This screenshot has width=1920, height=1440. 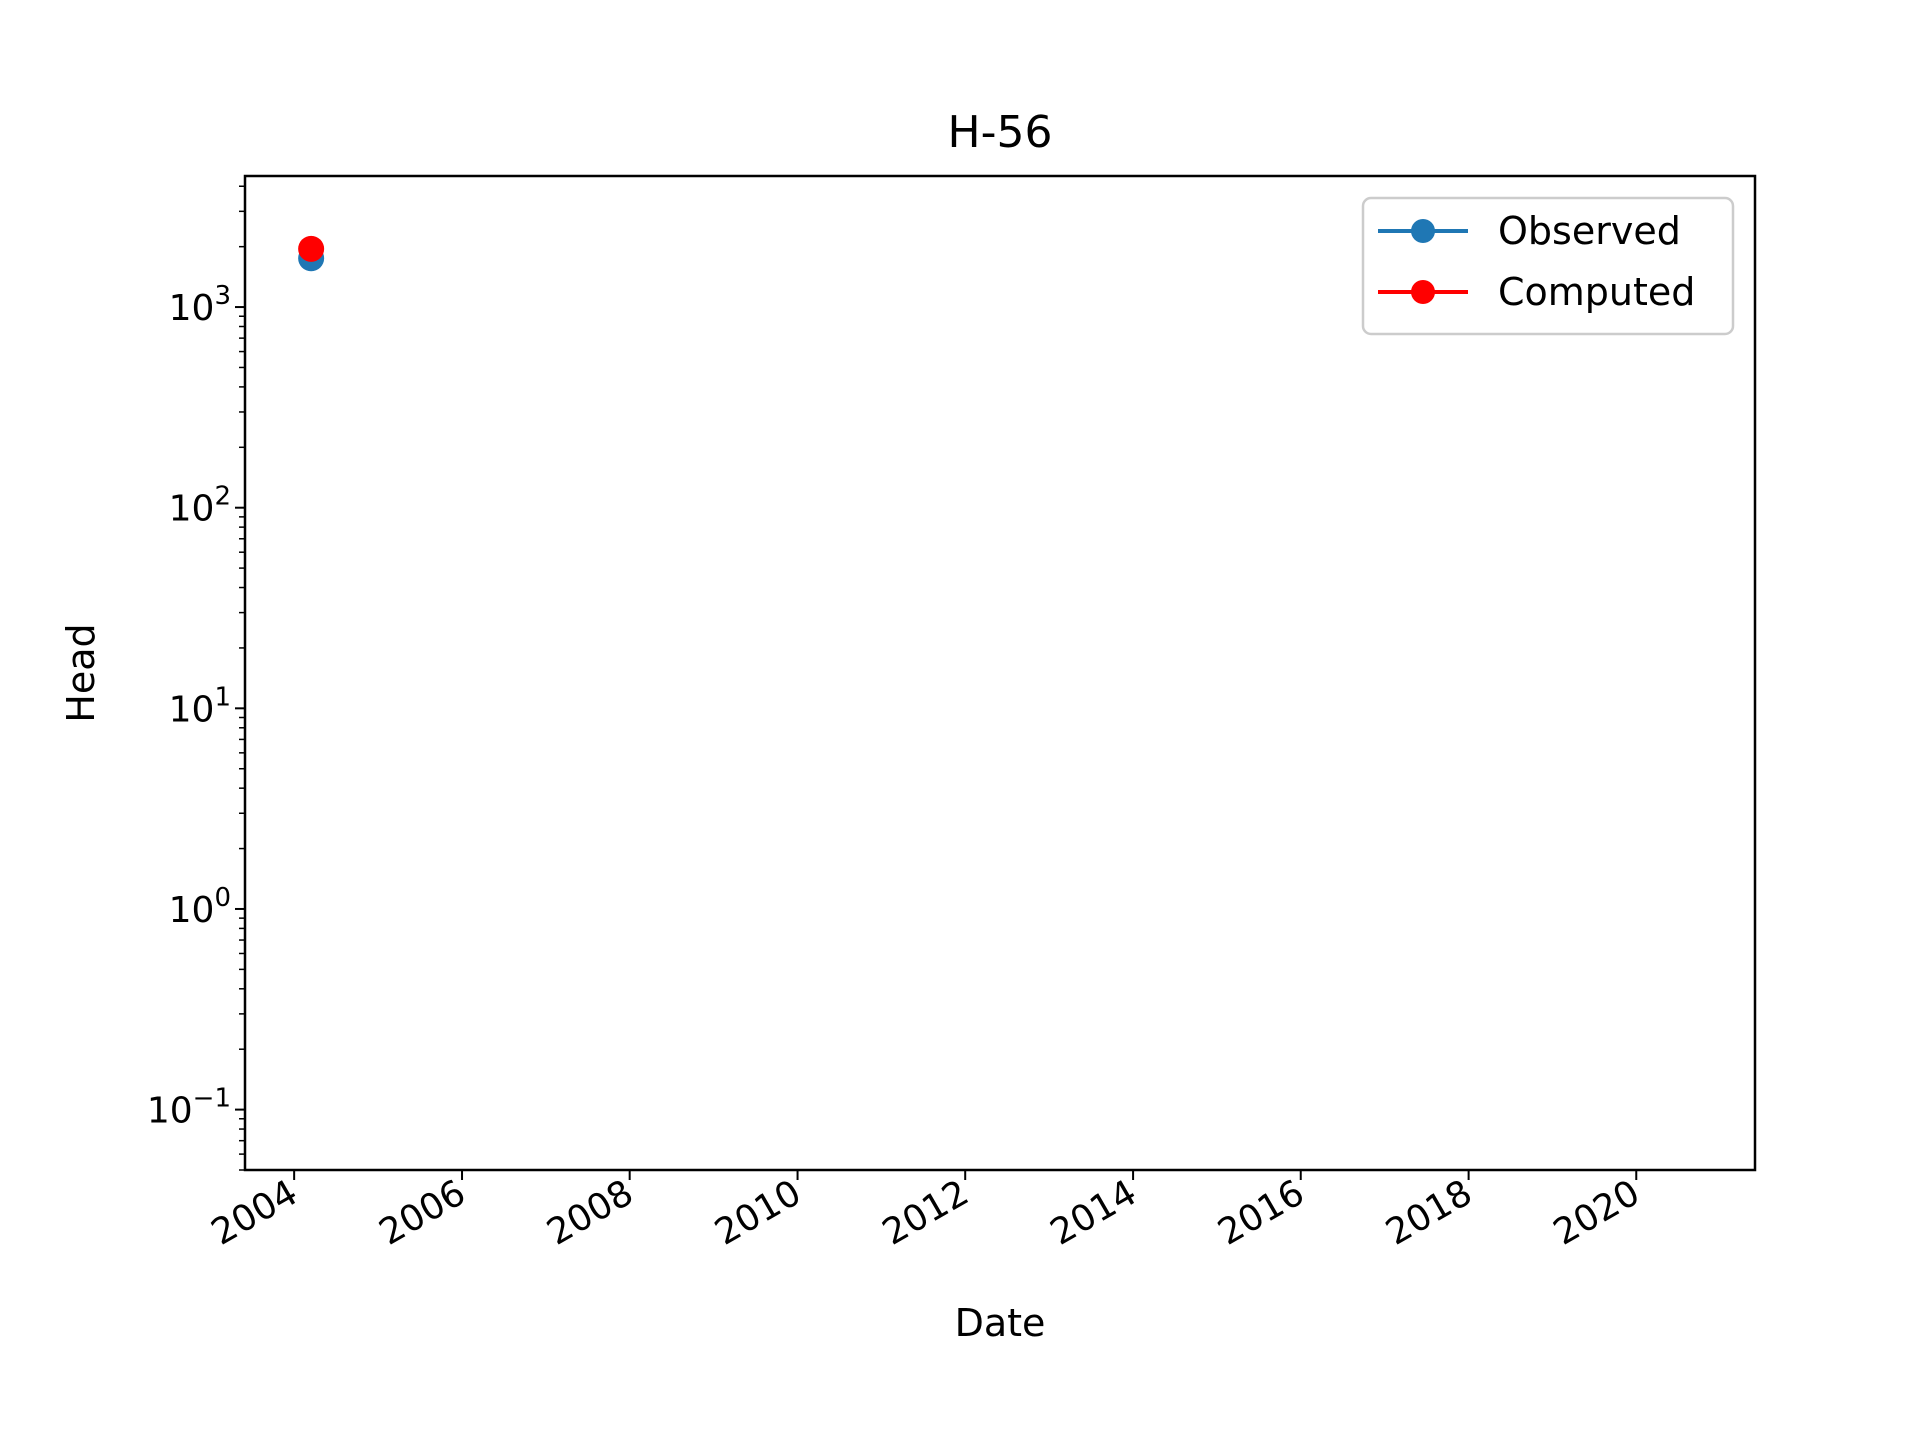 I want to click on y-axis-label: Head, so click(x=81, y=672).